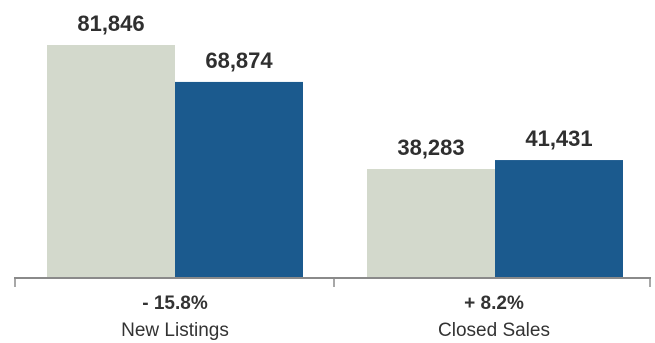 The width and height of the screenshot is (655, 343). I want to click on category-change-label: - 15.8%, so click(175, 303).